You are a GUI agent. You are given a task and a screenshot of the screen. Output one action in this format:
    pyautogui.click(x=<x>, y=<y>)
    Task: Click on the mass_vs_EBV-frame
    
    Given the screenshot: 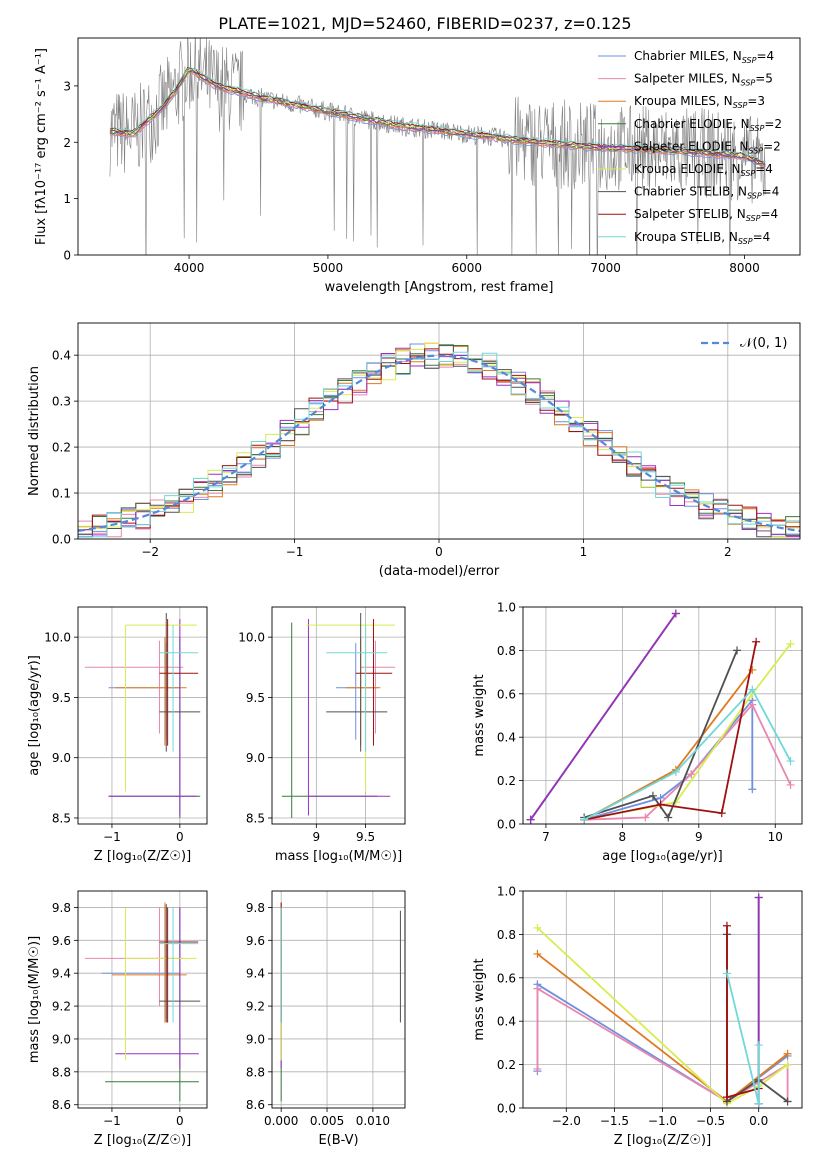 What is the action you would take?
    pyautogui.click(x=338, y=999)
    